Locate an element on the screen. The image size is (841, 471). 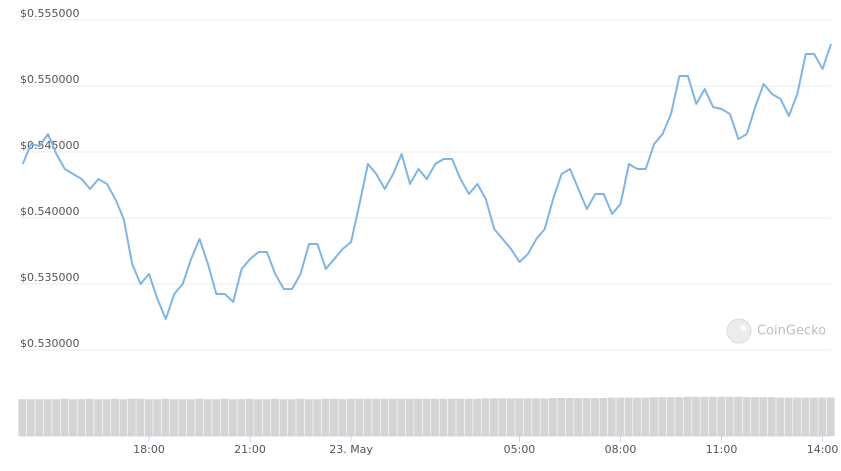
watermark: CoinGecko is located at coordinates (776, 331).